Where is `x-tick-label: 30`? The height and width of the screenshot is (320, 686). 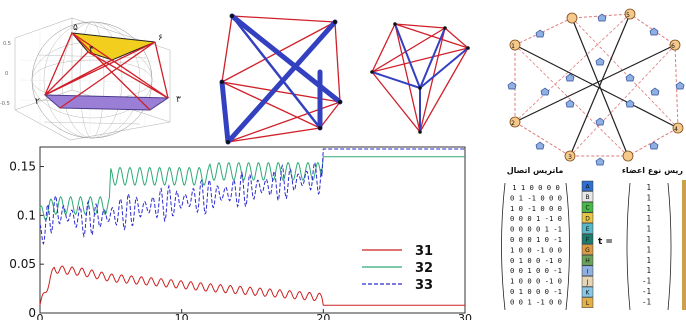
x-tick-label: 30 is located at coordinates (465, 316).